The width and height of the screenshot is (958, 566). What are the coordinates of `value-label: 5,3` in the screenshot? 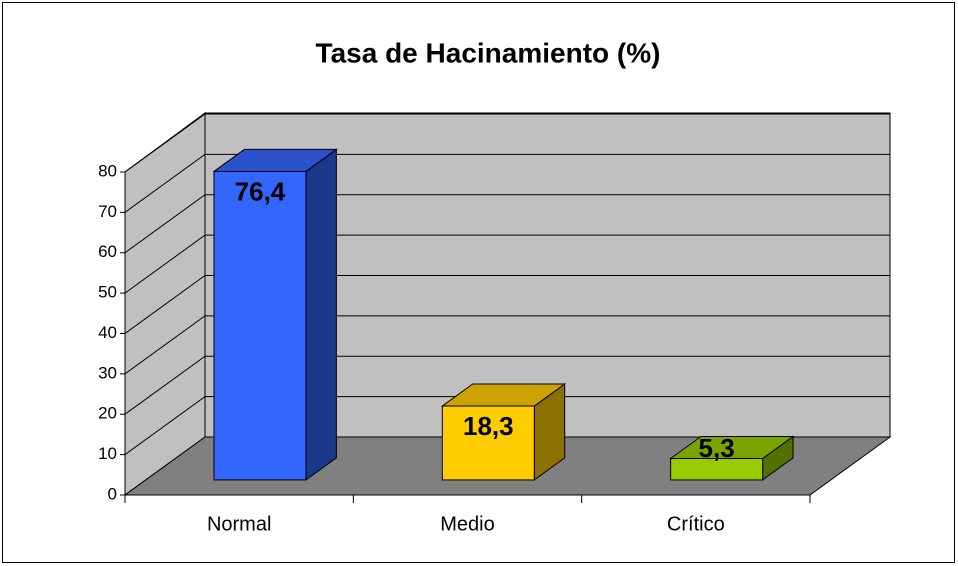 It's located at (717, 448).